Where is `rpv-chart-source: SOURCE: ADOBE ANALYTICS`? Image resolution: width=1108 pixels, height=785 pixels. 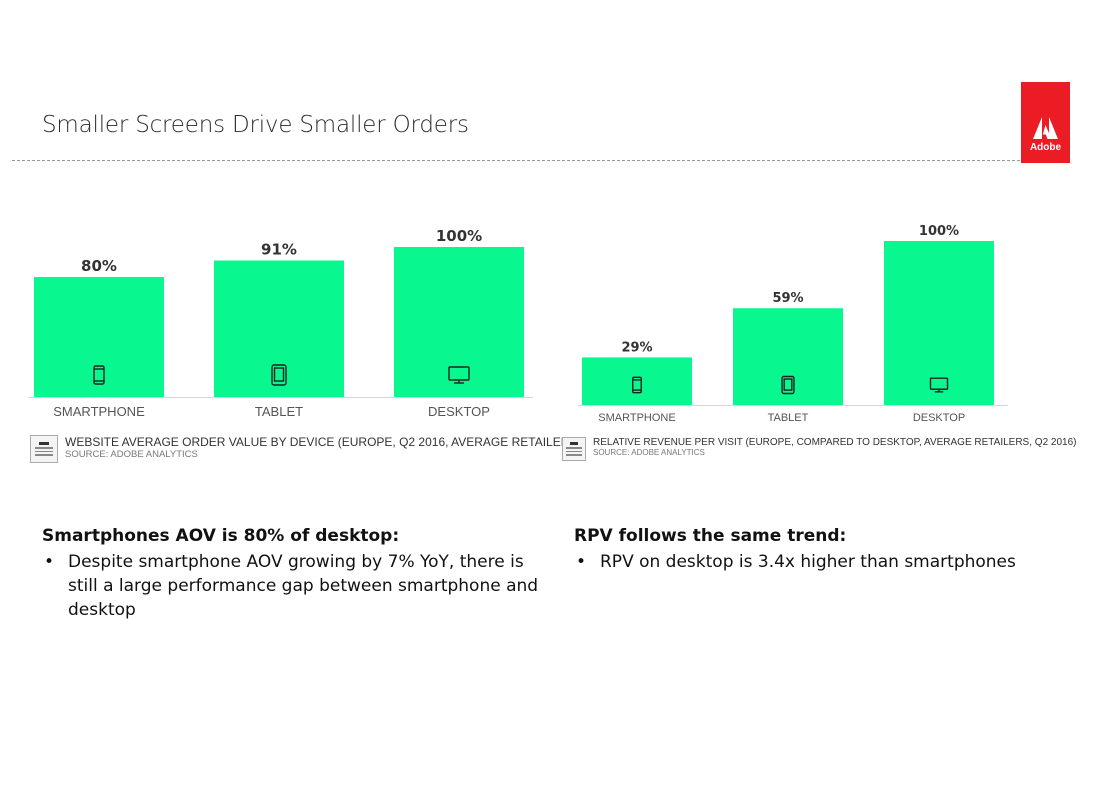
rpv-chart-source: SOURCE: ADOBE ANALYTICS is located at coordinates (649, 452).